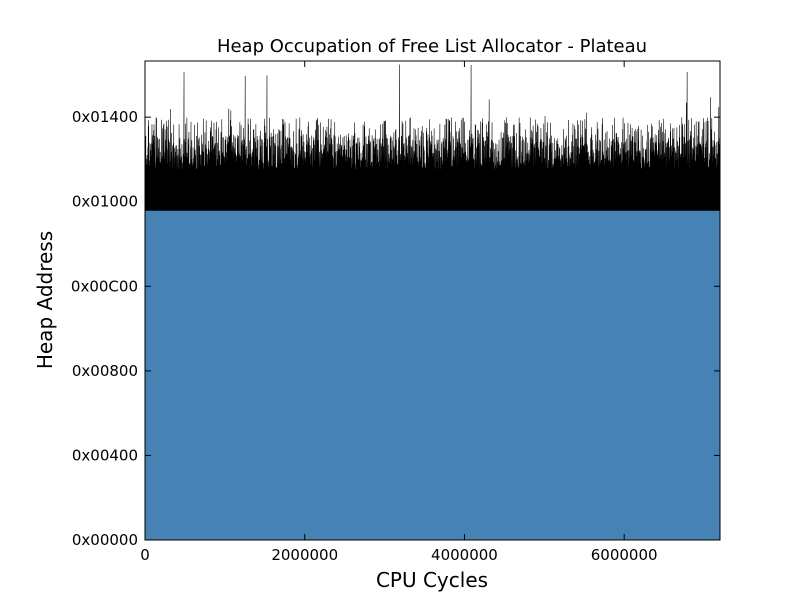 The image size is (800, 600). Describe the element at coordinates (104, 286) in the screenshot. I see `y-tick-label: 0x00C00` at that location.